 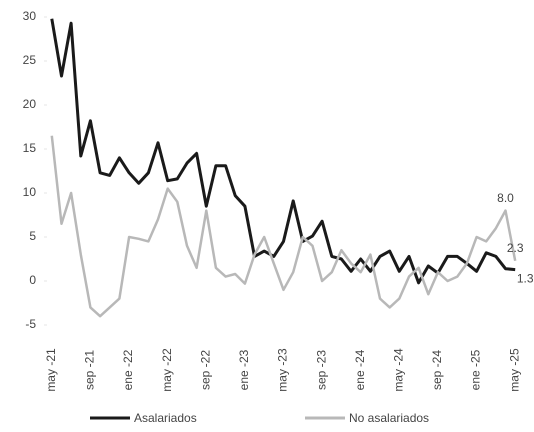 What do you see at coordinates (30, 192) in the screenshot?
I see `y-tick-label: 10` at bounding box center [30, 192].